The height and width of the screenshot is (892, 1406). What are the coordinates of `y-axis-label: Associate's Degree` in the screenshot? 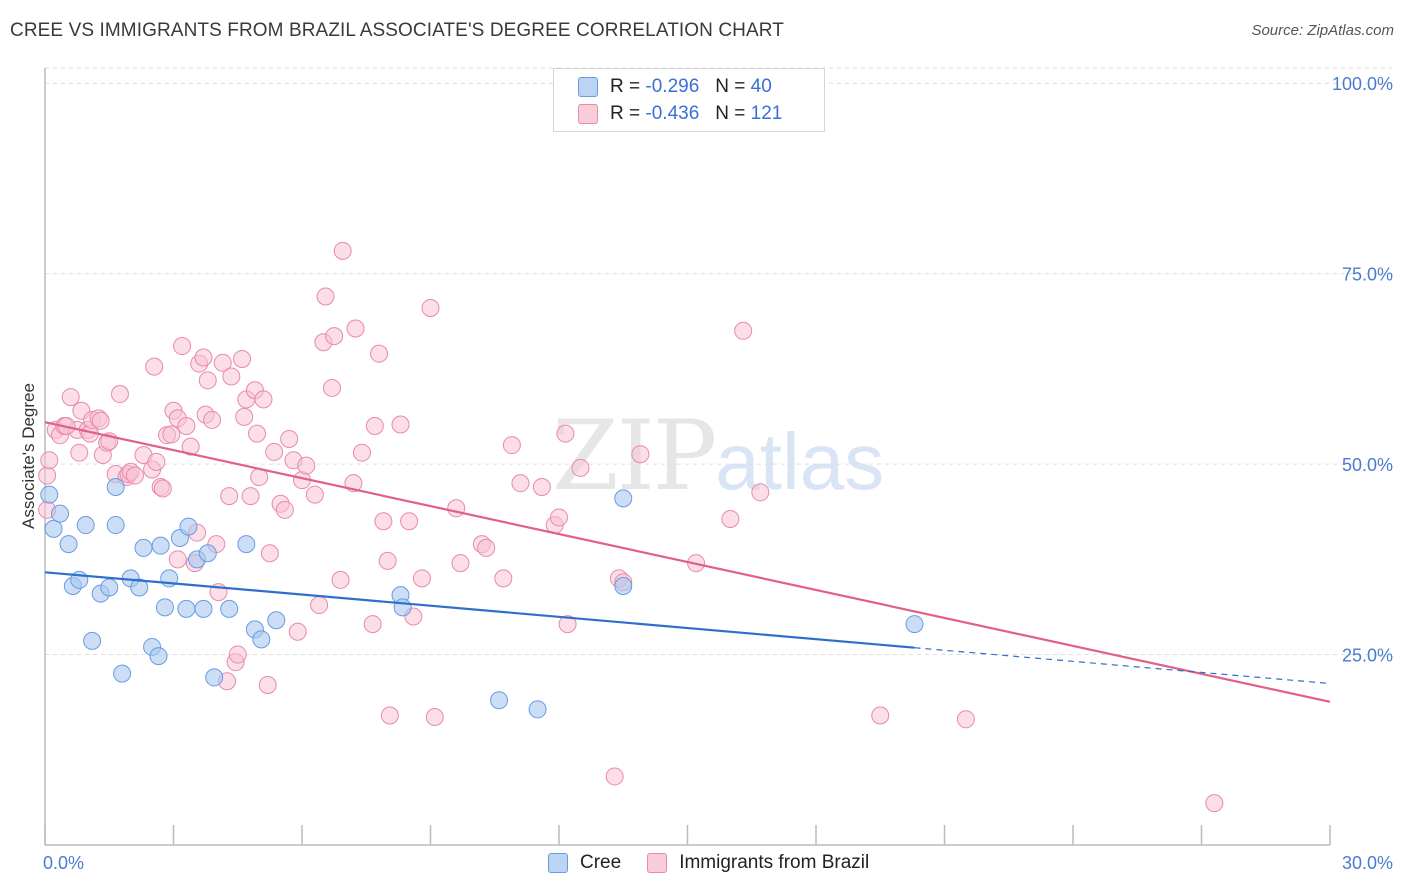 It's located at (28, 456).